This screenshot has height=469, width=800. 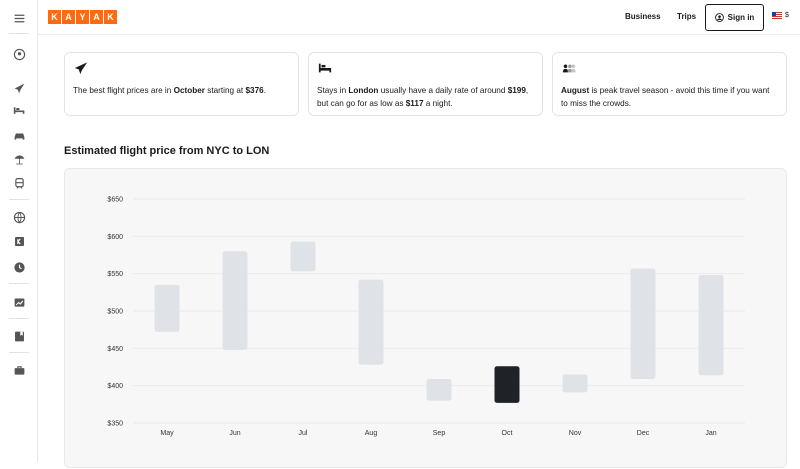 What do you see at coordinates (19, 54) in the screenshot?
I see `account-icon` at bounding box center [19, 54].